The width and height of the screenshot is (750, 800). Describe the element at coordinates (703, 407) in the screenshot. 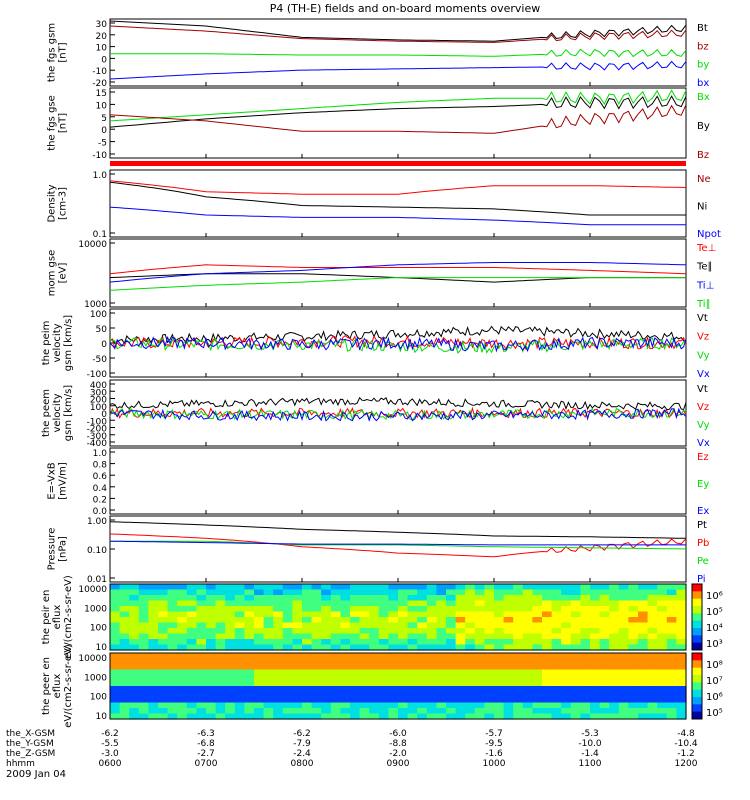

I see `legend-entry: Vz` at that location.